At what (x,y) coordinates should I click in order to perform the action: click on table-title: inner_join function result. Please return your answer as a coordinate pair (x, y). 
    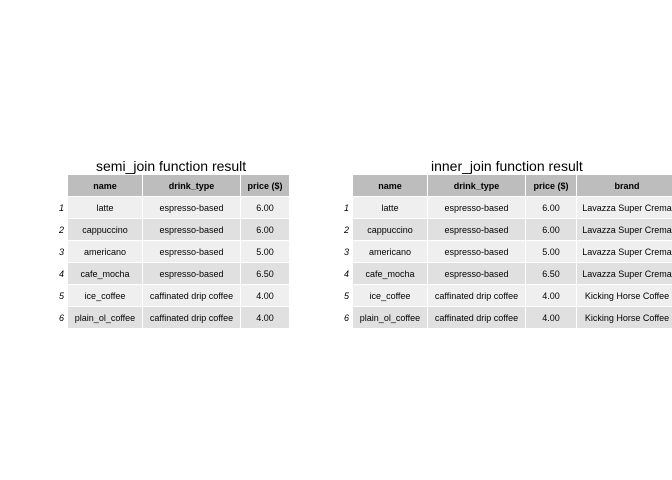
    Looking at the image, I should click on (507, 166).